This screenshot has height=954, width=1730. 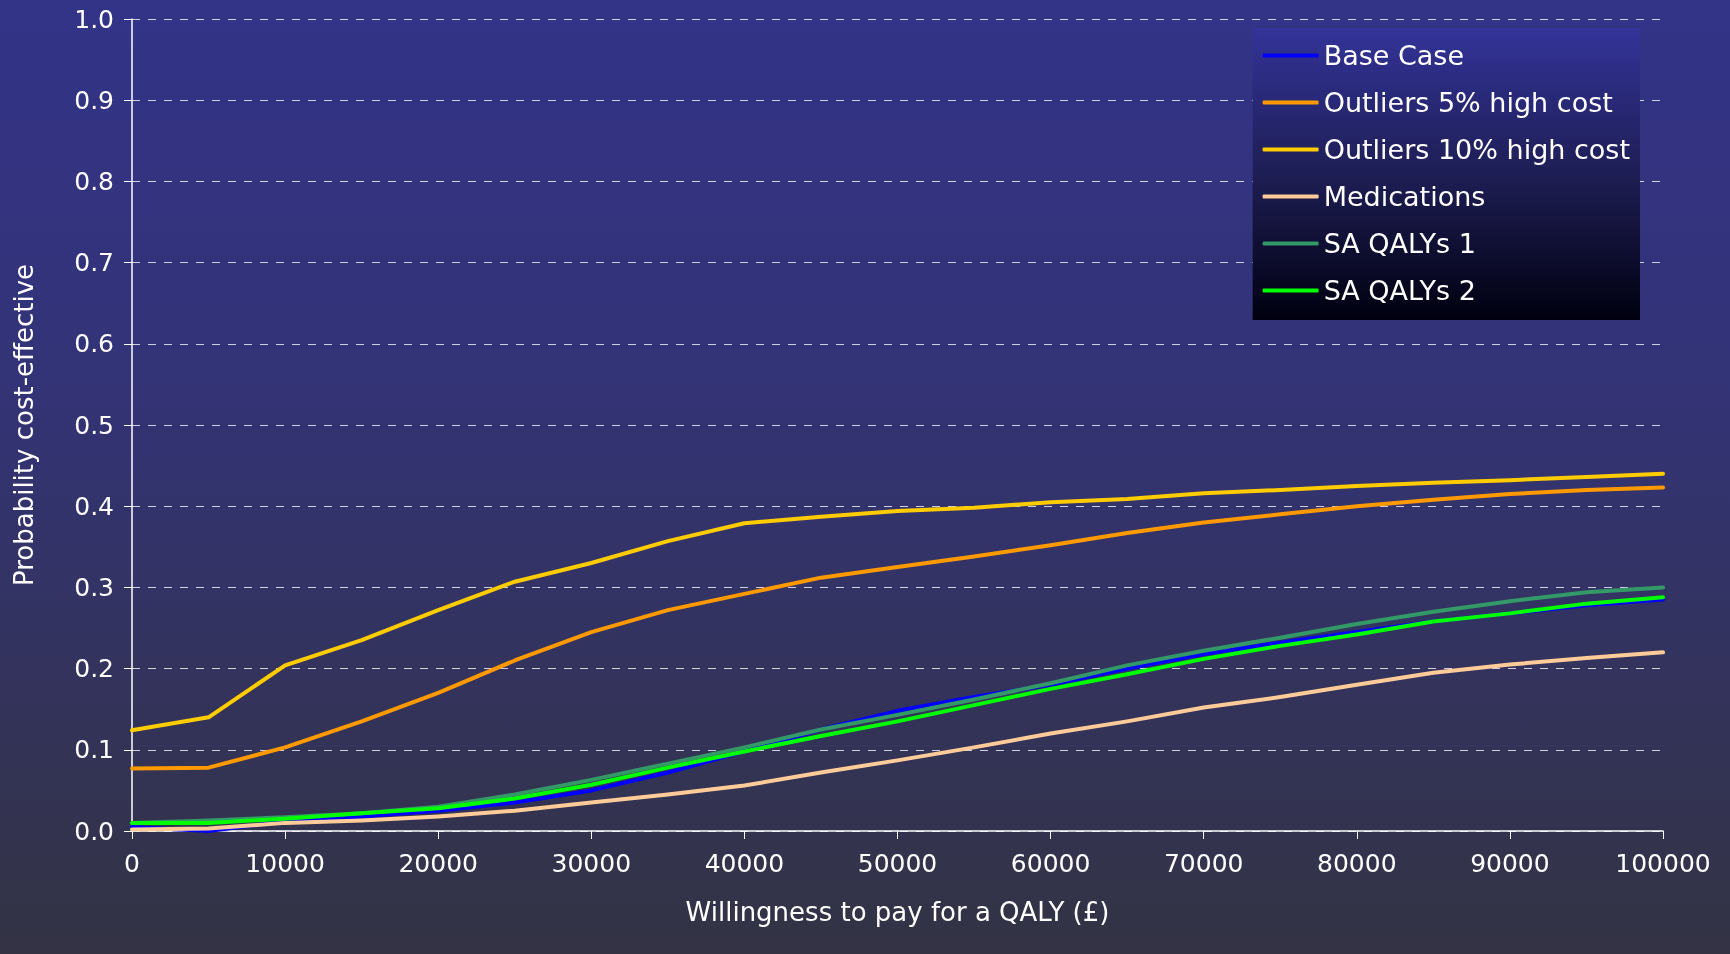 What do you see at coordinates (94, 750) in the screenshot?
I see `y-tick-label: 0.1` at bounding box center [94, 750].